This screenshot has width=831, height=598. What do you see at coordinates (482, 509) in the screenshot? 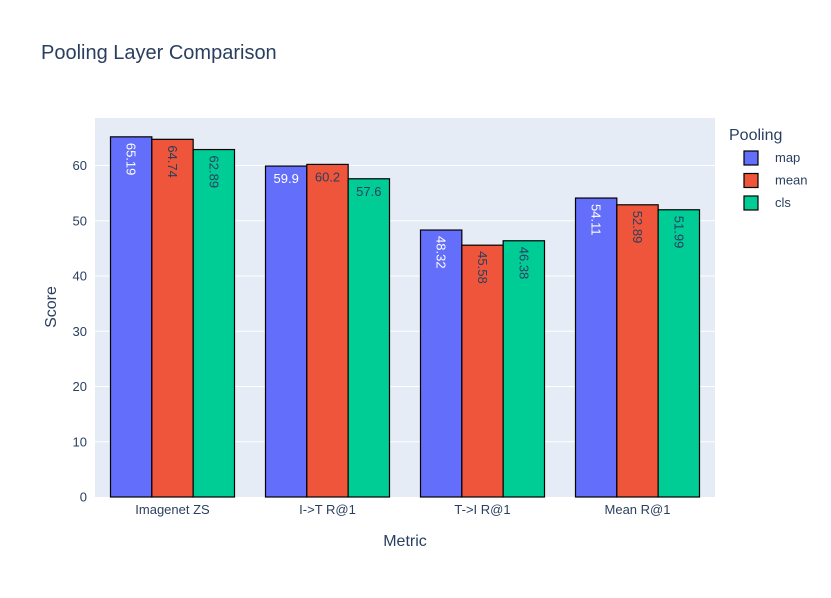
I see `x-tick-label: T->I R@1` at bounding box center [482, 509].